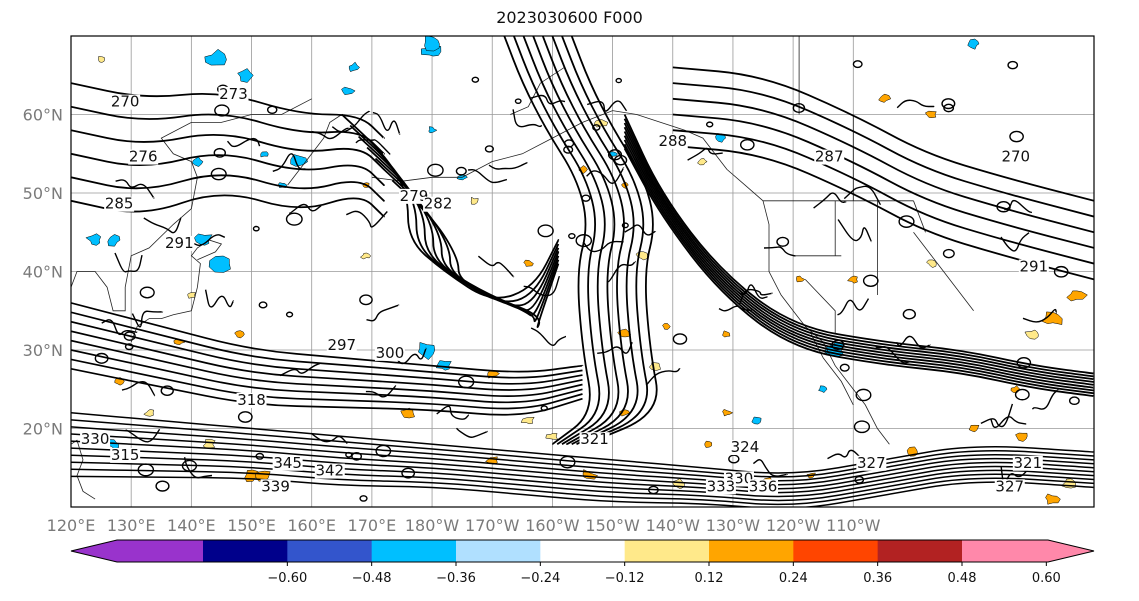 The image size is (1139, 601). What do you see at coordinates (251, 525) in the screenshot?
I see `longitude-label: 150°E` at bounding box center [251, 525].